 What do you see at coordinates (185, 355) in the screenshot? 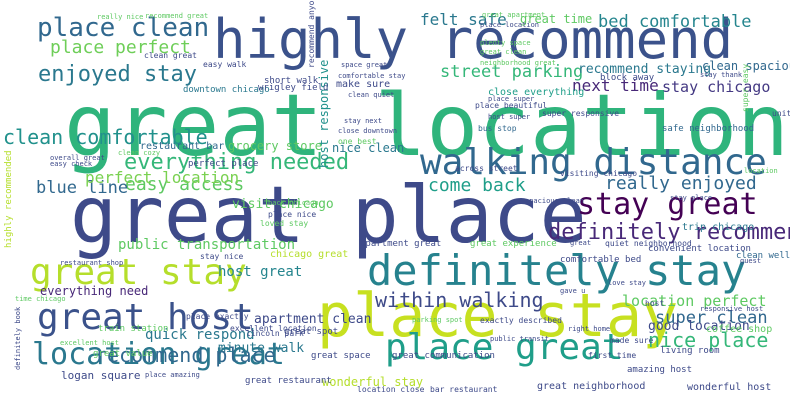
I see `cloud-word: recommend place` at bounding box center [185, 355].